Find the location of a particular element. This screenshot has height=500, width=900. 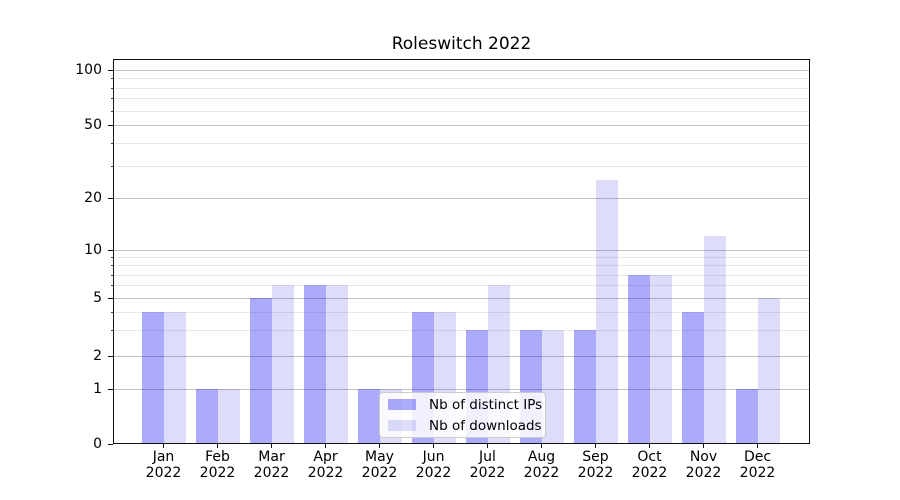

legend-swatch-nb-of-downloads is located at coordinates (402, 425).